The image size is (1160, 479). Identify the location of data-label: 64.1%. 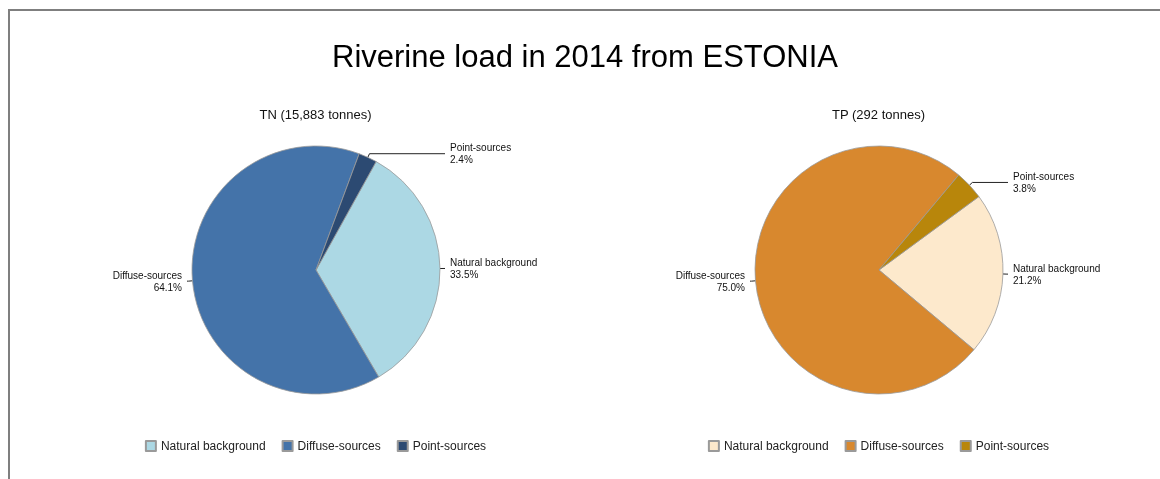
(168, 287).